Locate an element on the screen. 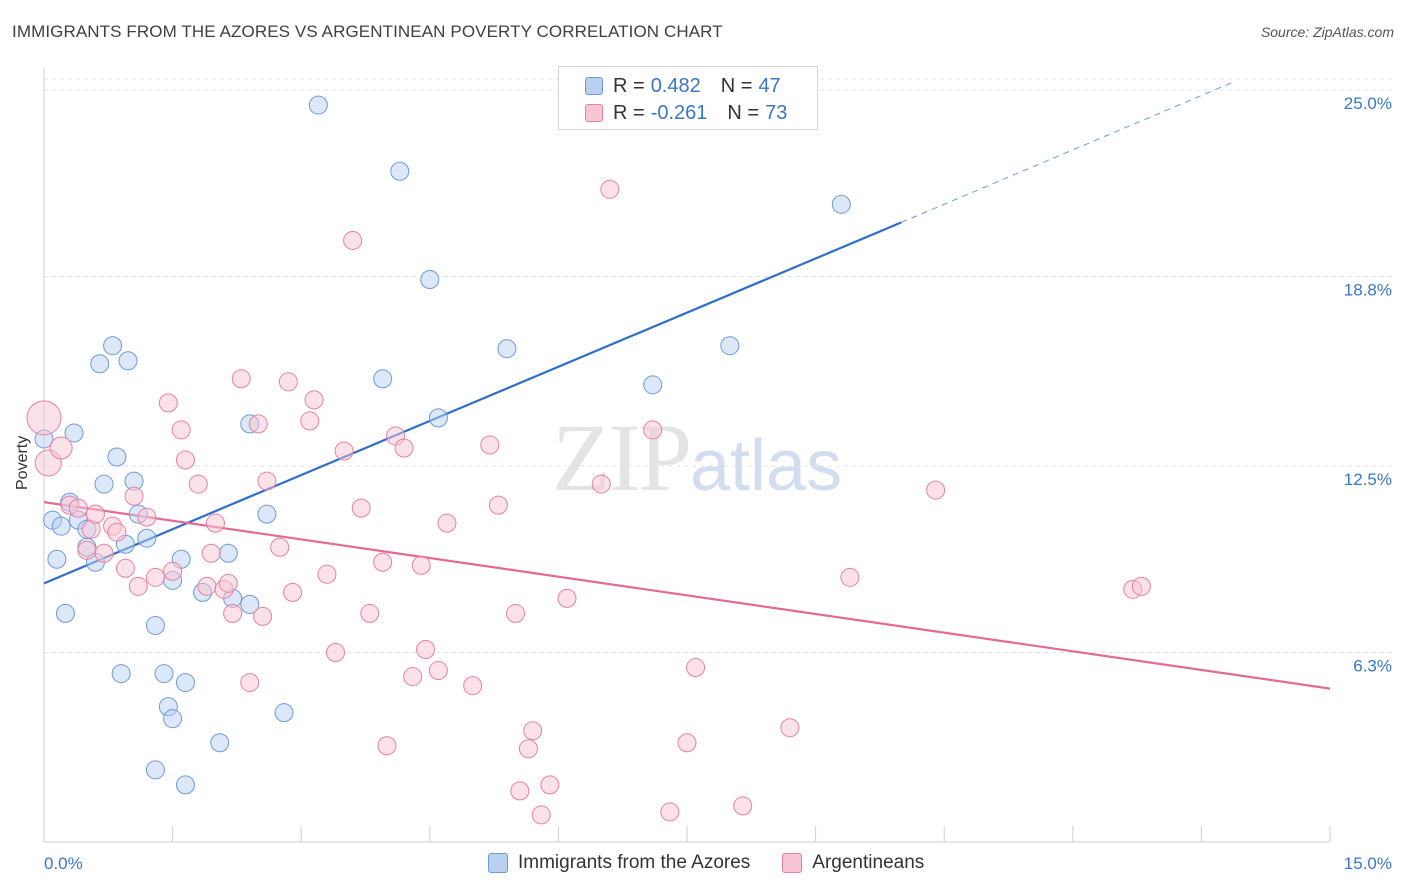 This screenshot has width=1406, height=892. y-axis-label: Poverty is located at coordinates (22, 462).